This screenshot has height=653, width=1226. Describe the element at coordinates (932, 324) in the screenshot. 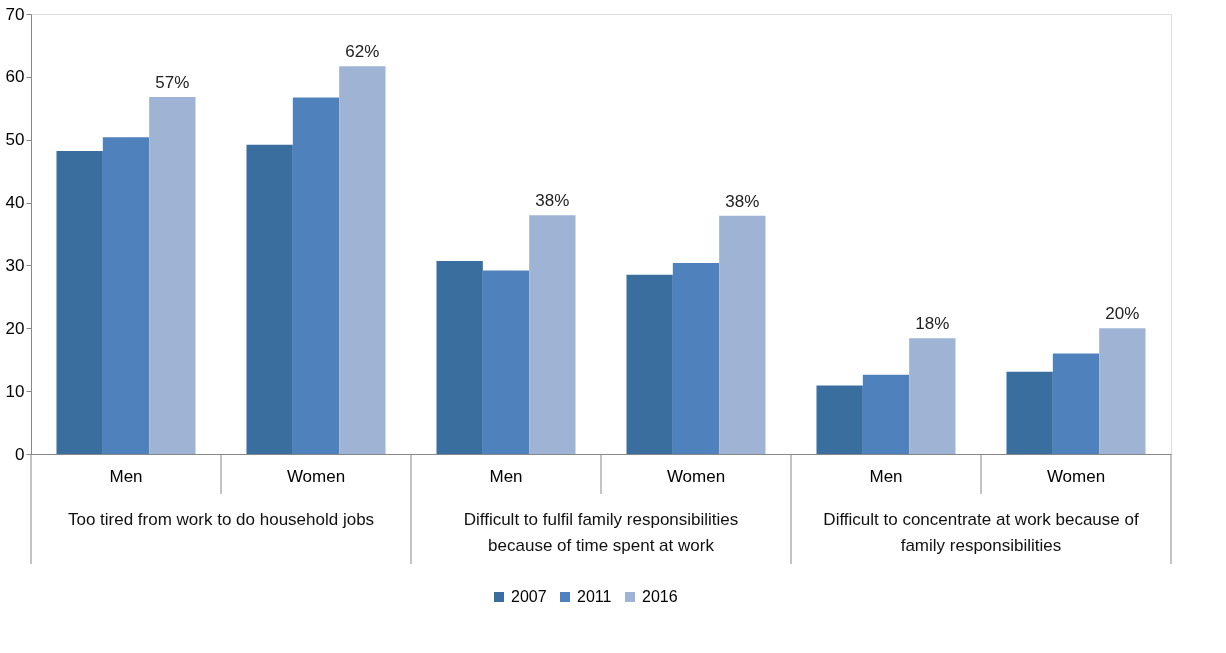

I see `data-label: 18%` at that location.